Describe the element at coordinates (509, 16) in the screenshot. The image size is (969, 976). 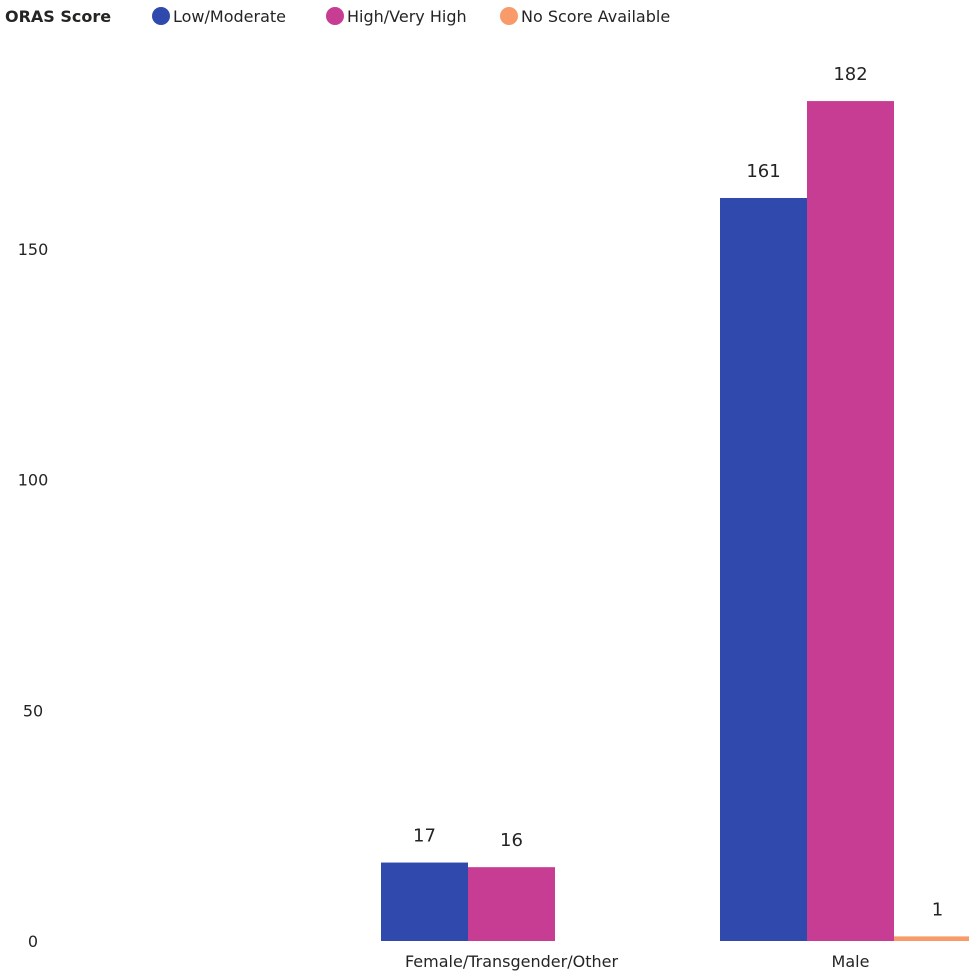
I see `legend-marker-no-score-available` at that location.